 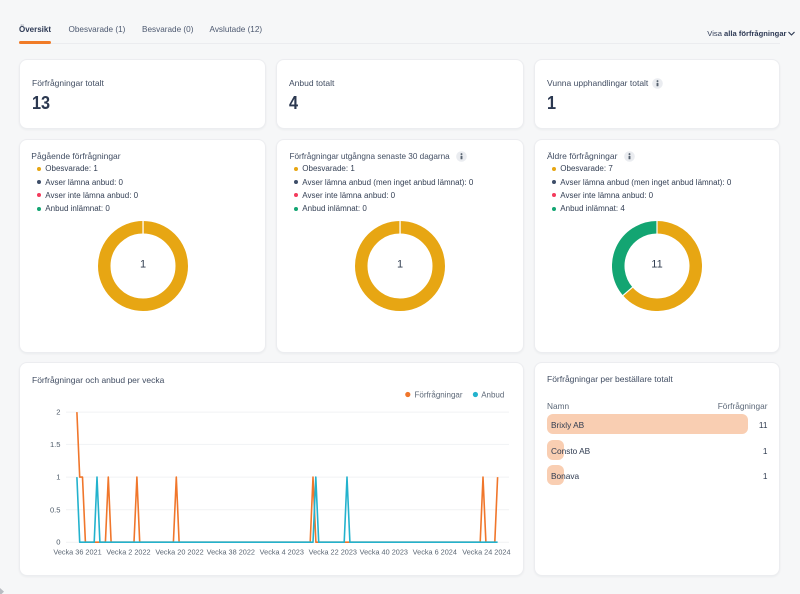 What do you see at coordinates (492, 394) in the screenshot?
I see `svg-text: Anbud` at bounding box center [492, 394].